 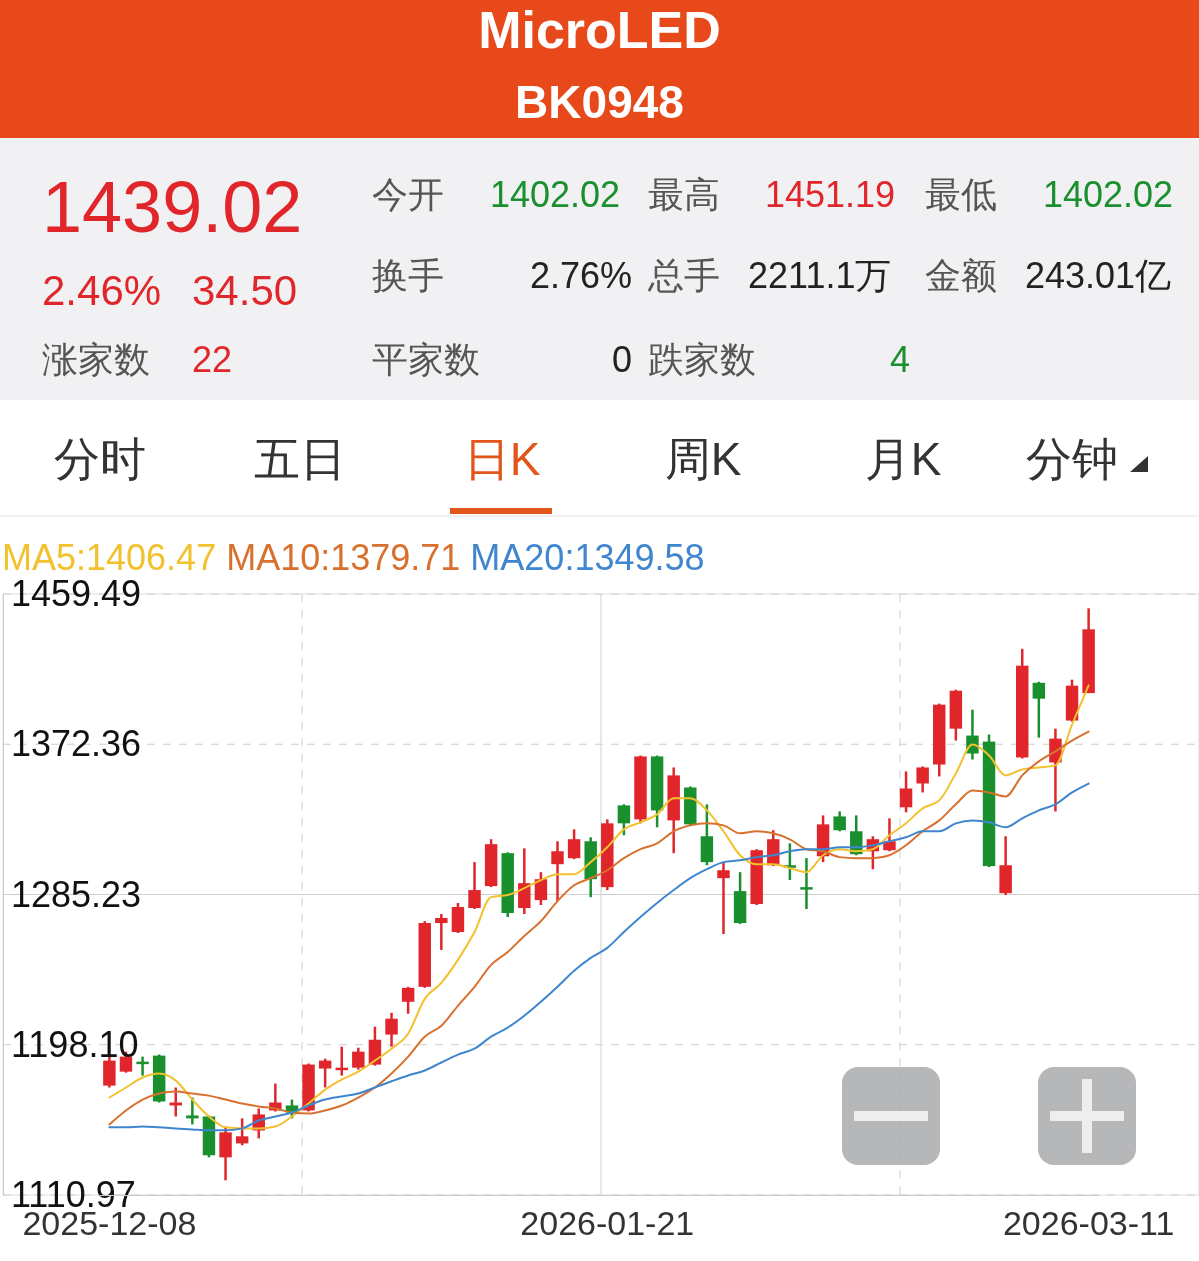 What do you see at coordinates (300, 459) in the screenshot?
I see `text: 五日` at bounding box center [300, 459].